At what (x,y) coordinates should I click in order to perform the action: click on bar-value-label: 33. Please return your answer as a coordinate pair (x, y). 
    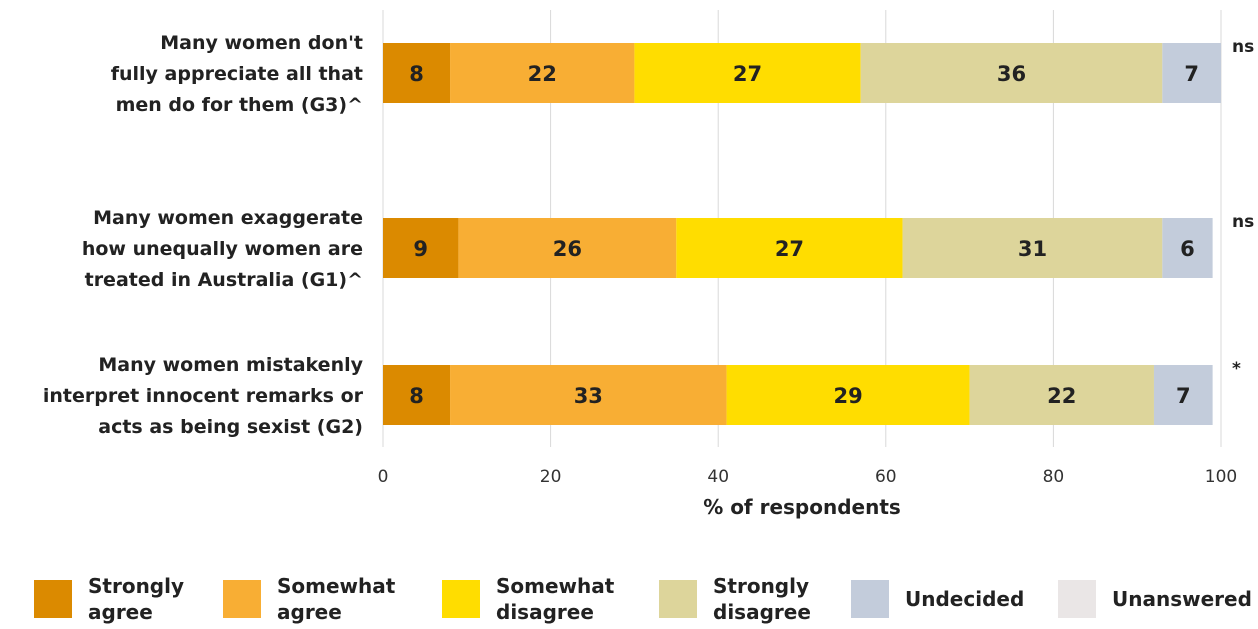
    Looking at the image, I should click on (588, 396).